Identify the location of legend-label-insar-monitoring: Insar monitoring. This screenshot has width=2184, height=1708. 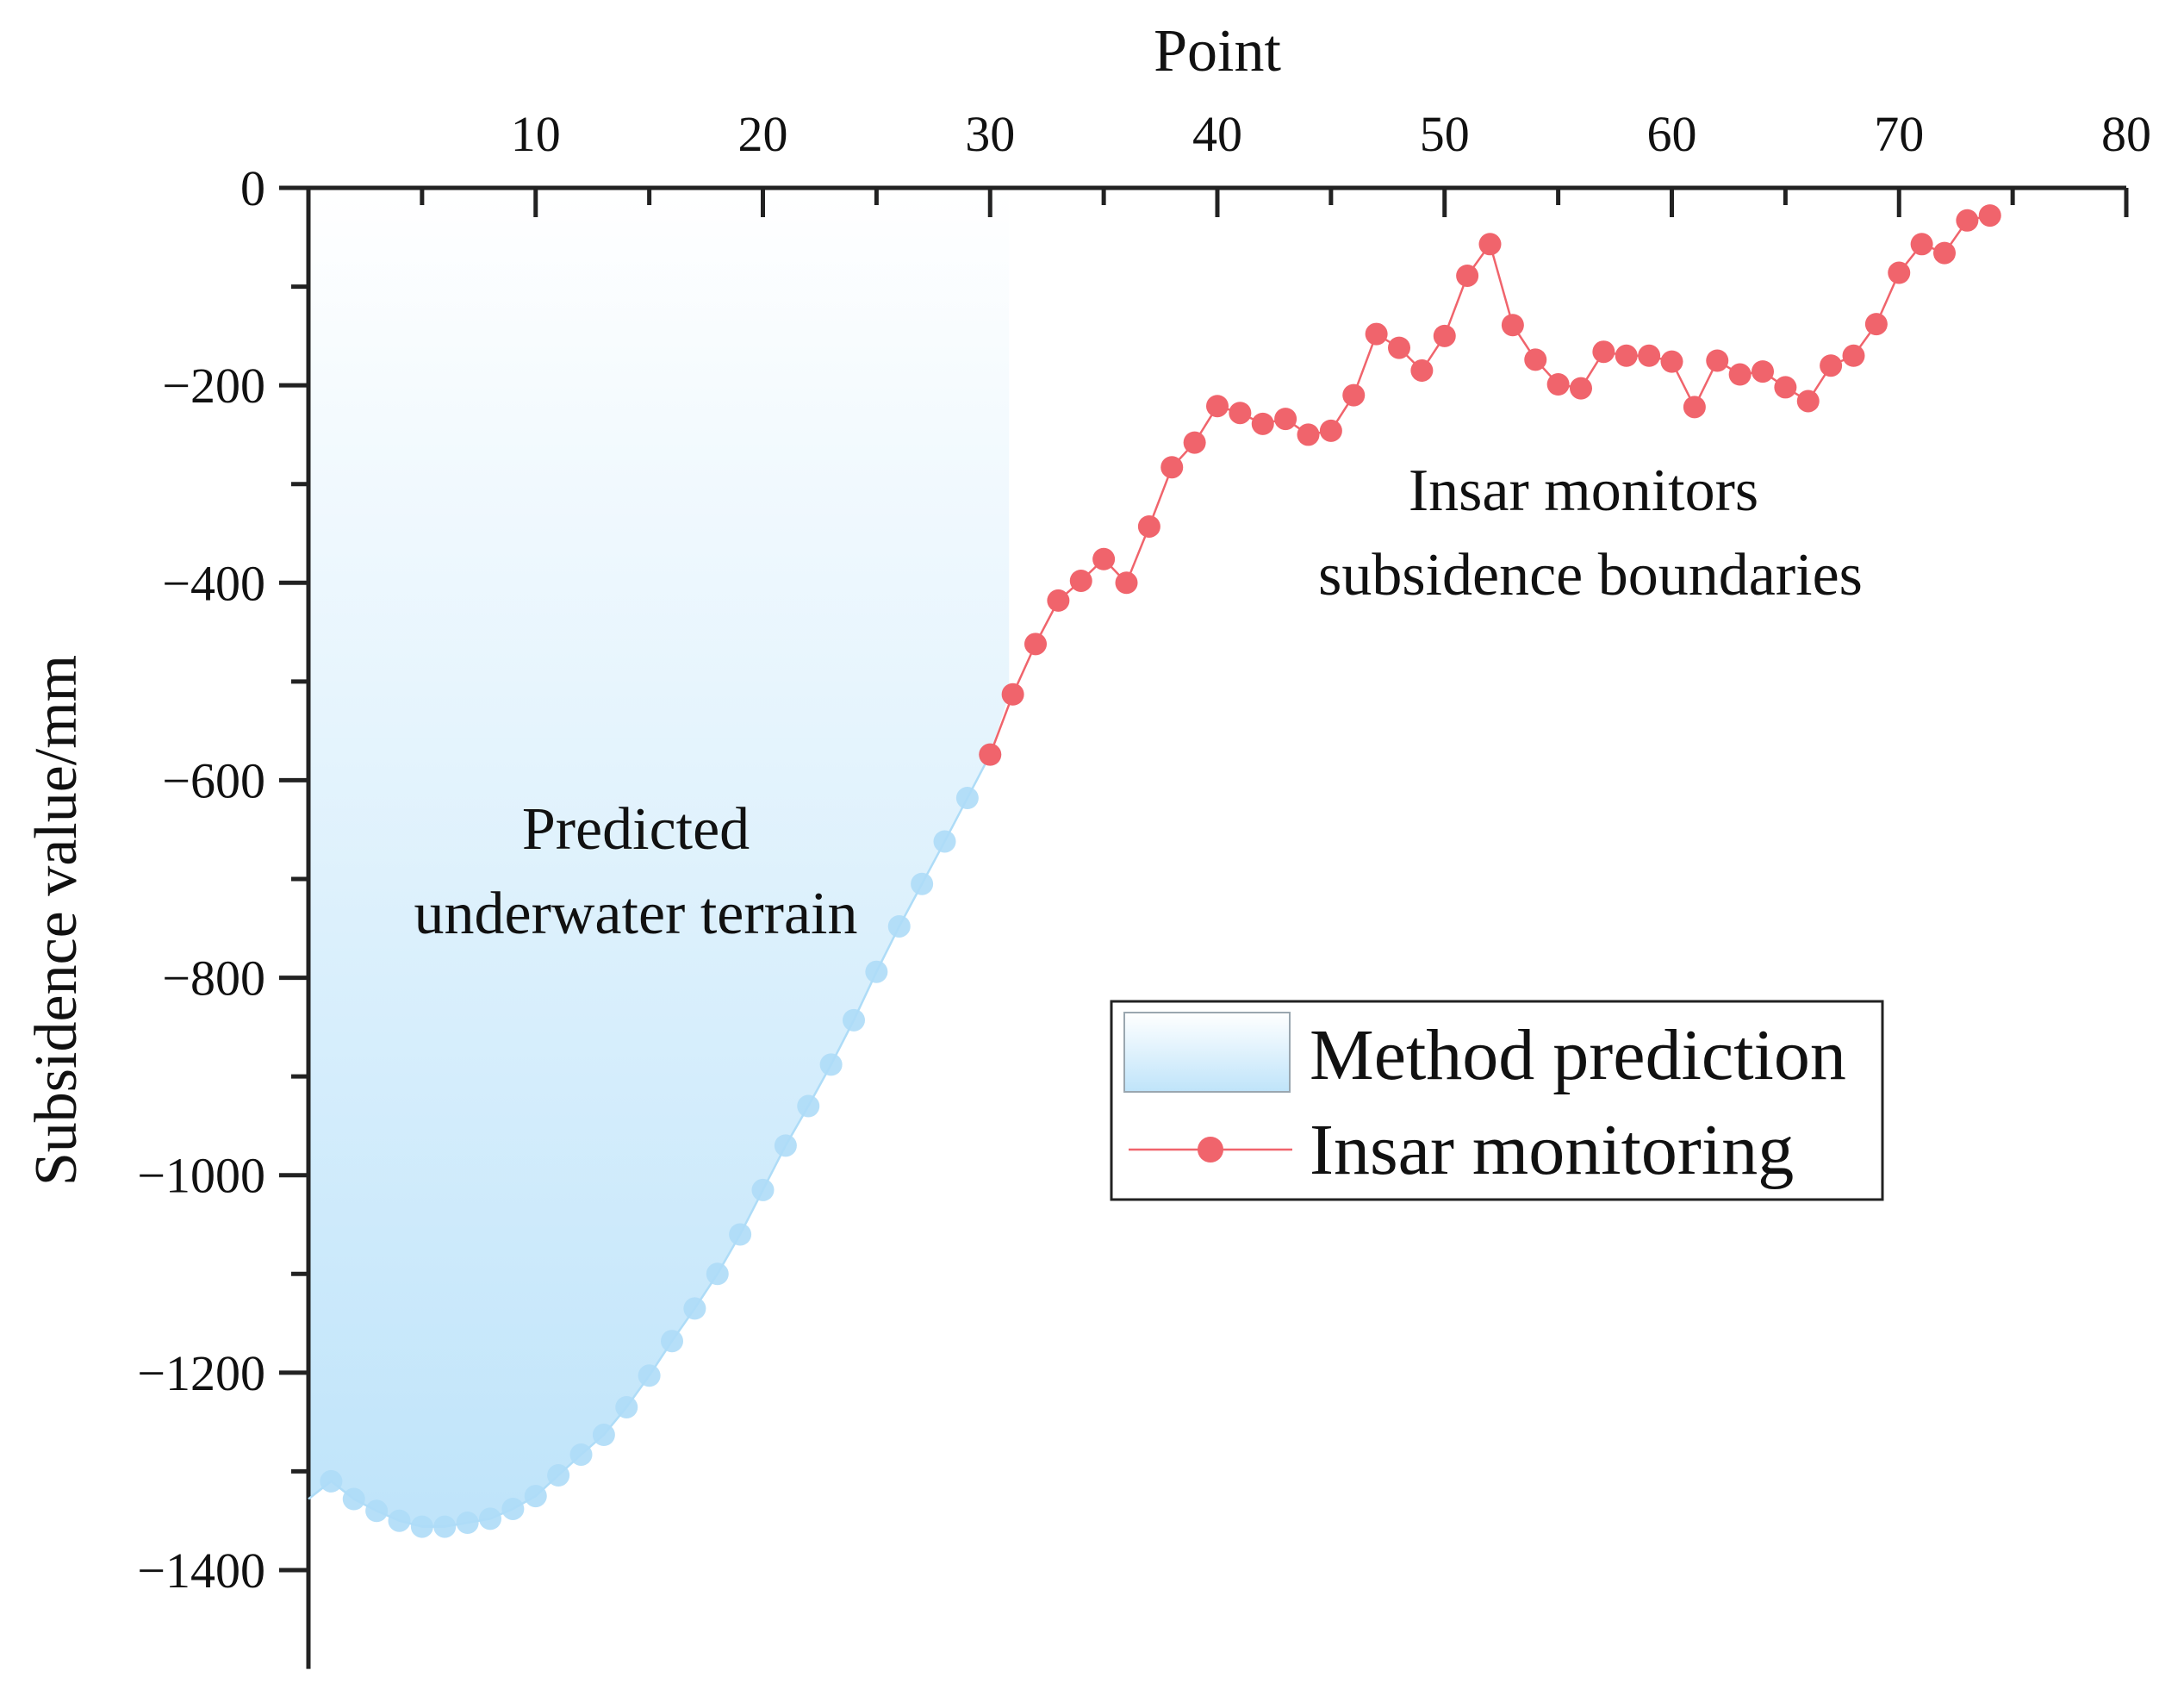
(1552, 1150).